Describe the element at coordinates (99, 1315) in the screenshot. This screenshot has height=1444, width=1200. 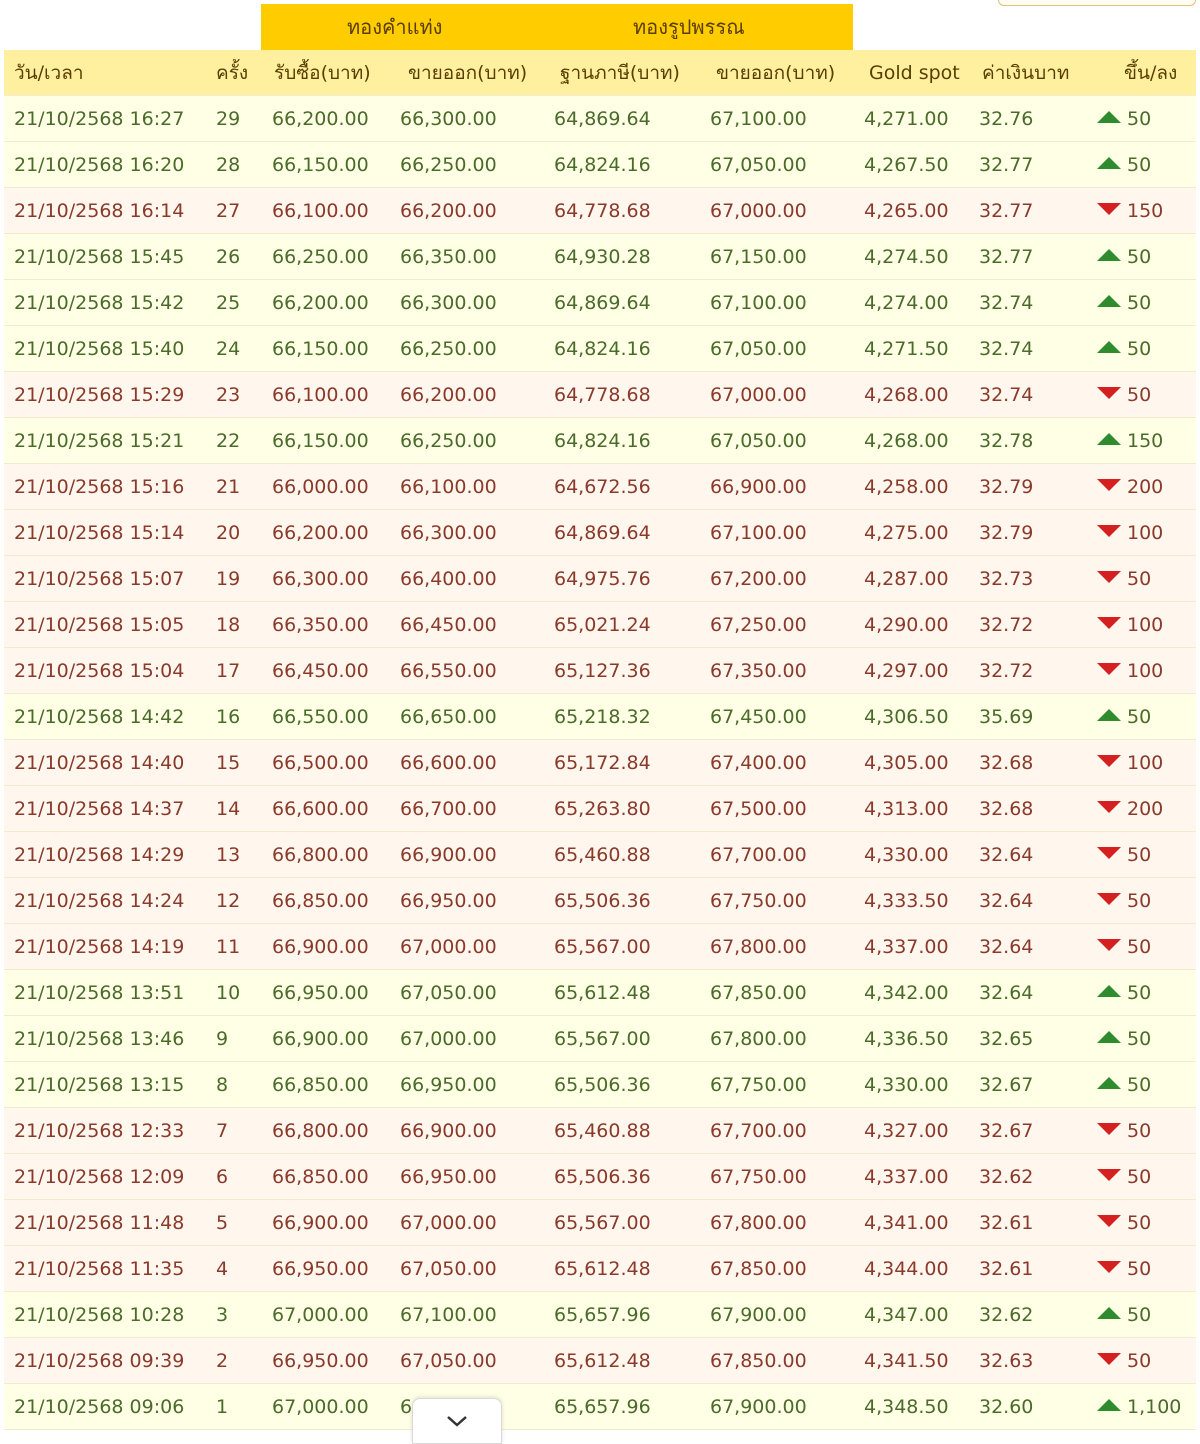
I see `cell-datetime: 21/10/2568 10:28` at that location.